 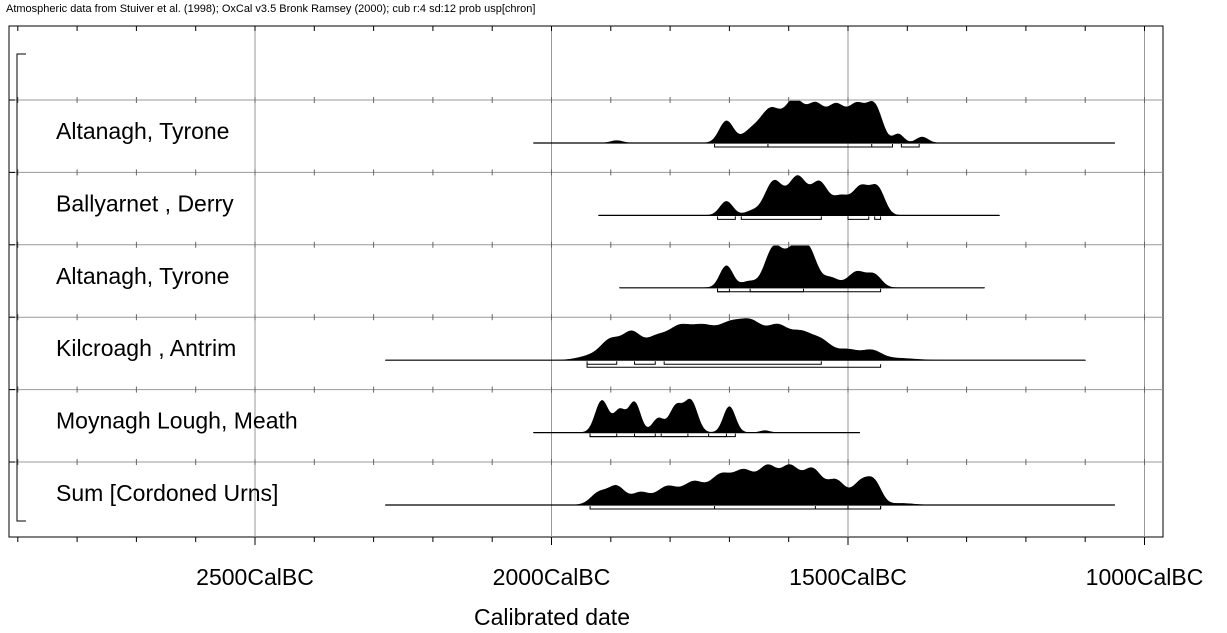 What do you see at coordinates (145, 203) in the screenshot?
I see `series-label: Ballyarnet , Derry` at bounding box center [145, 203].